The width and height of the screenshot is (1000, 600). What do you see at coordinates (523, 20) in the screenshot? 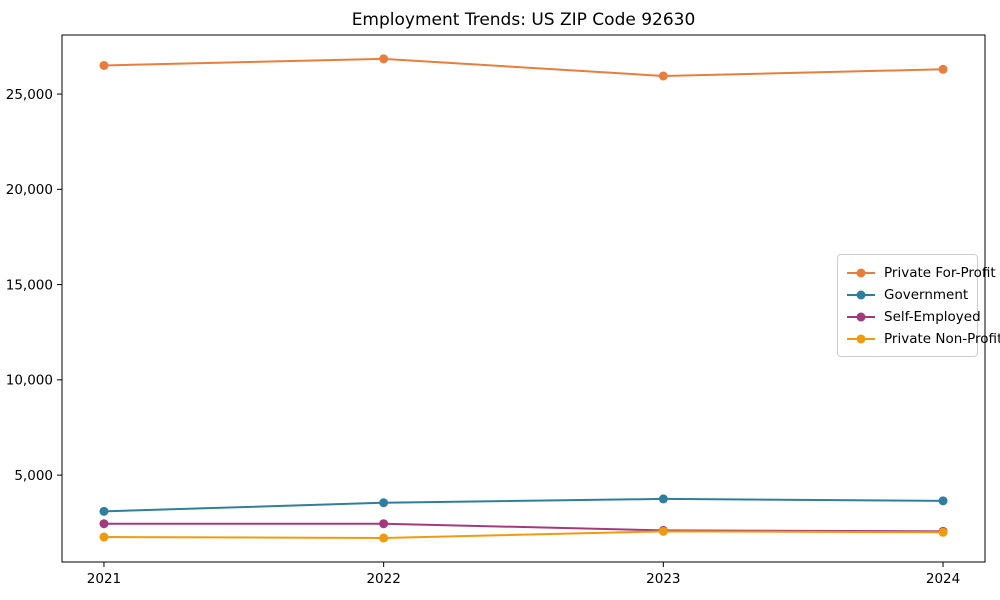
I see `chart-title: Employment Trends: US ZIP Code 92630` at bounding box center [523, 20].